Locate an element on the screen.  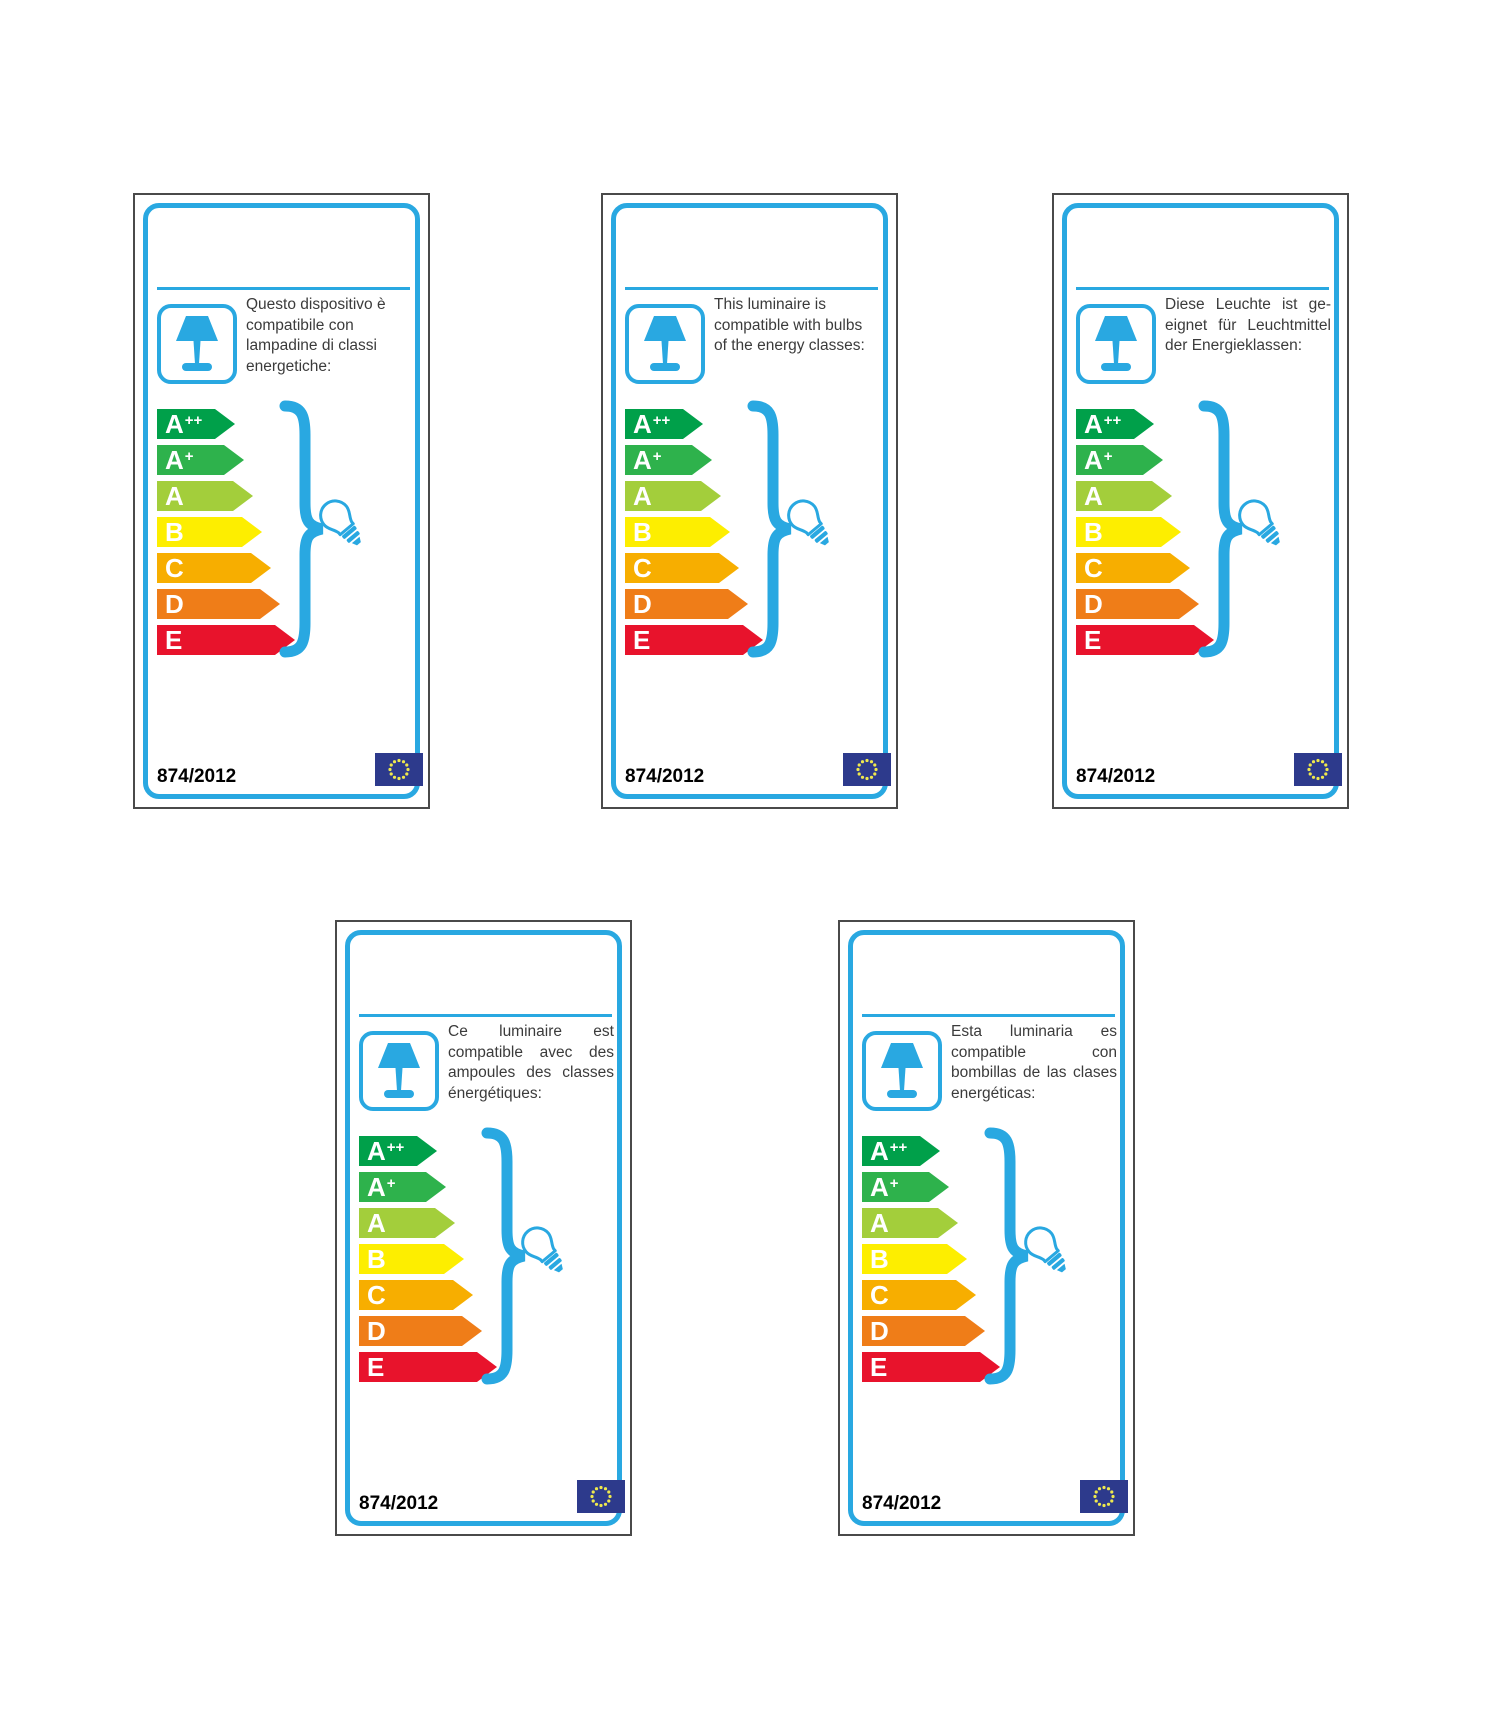
text-line: of the energy classes: is located at coordinates (789, 345).